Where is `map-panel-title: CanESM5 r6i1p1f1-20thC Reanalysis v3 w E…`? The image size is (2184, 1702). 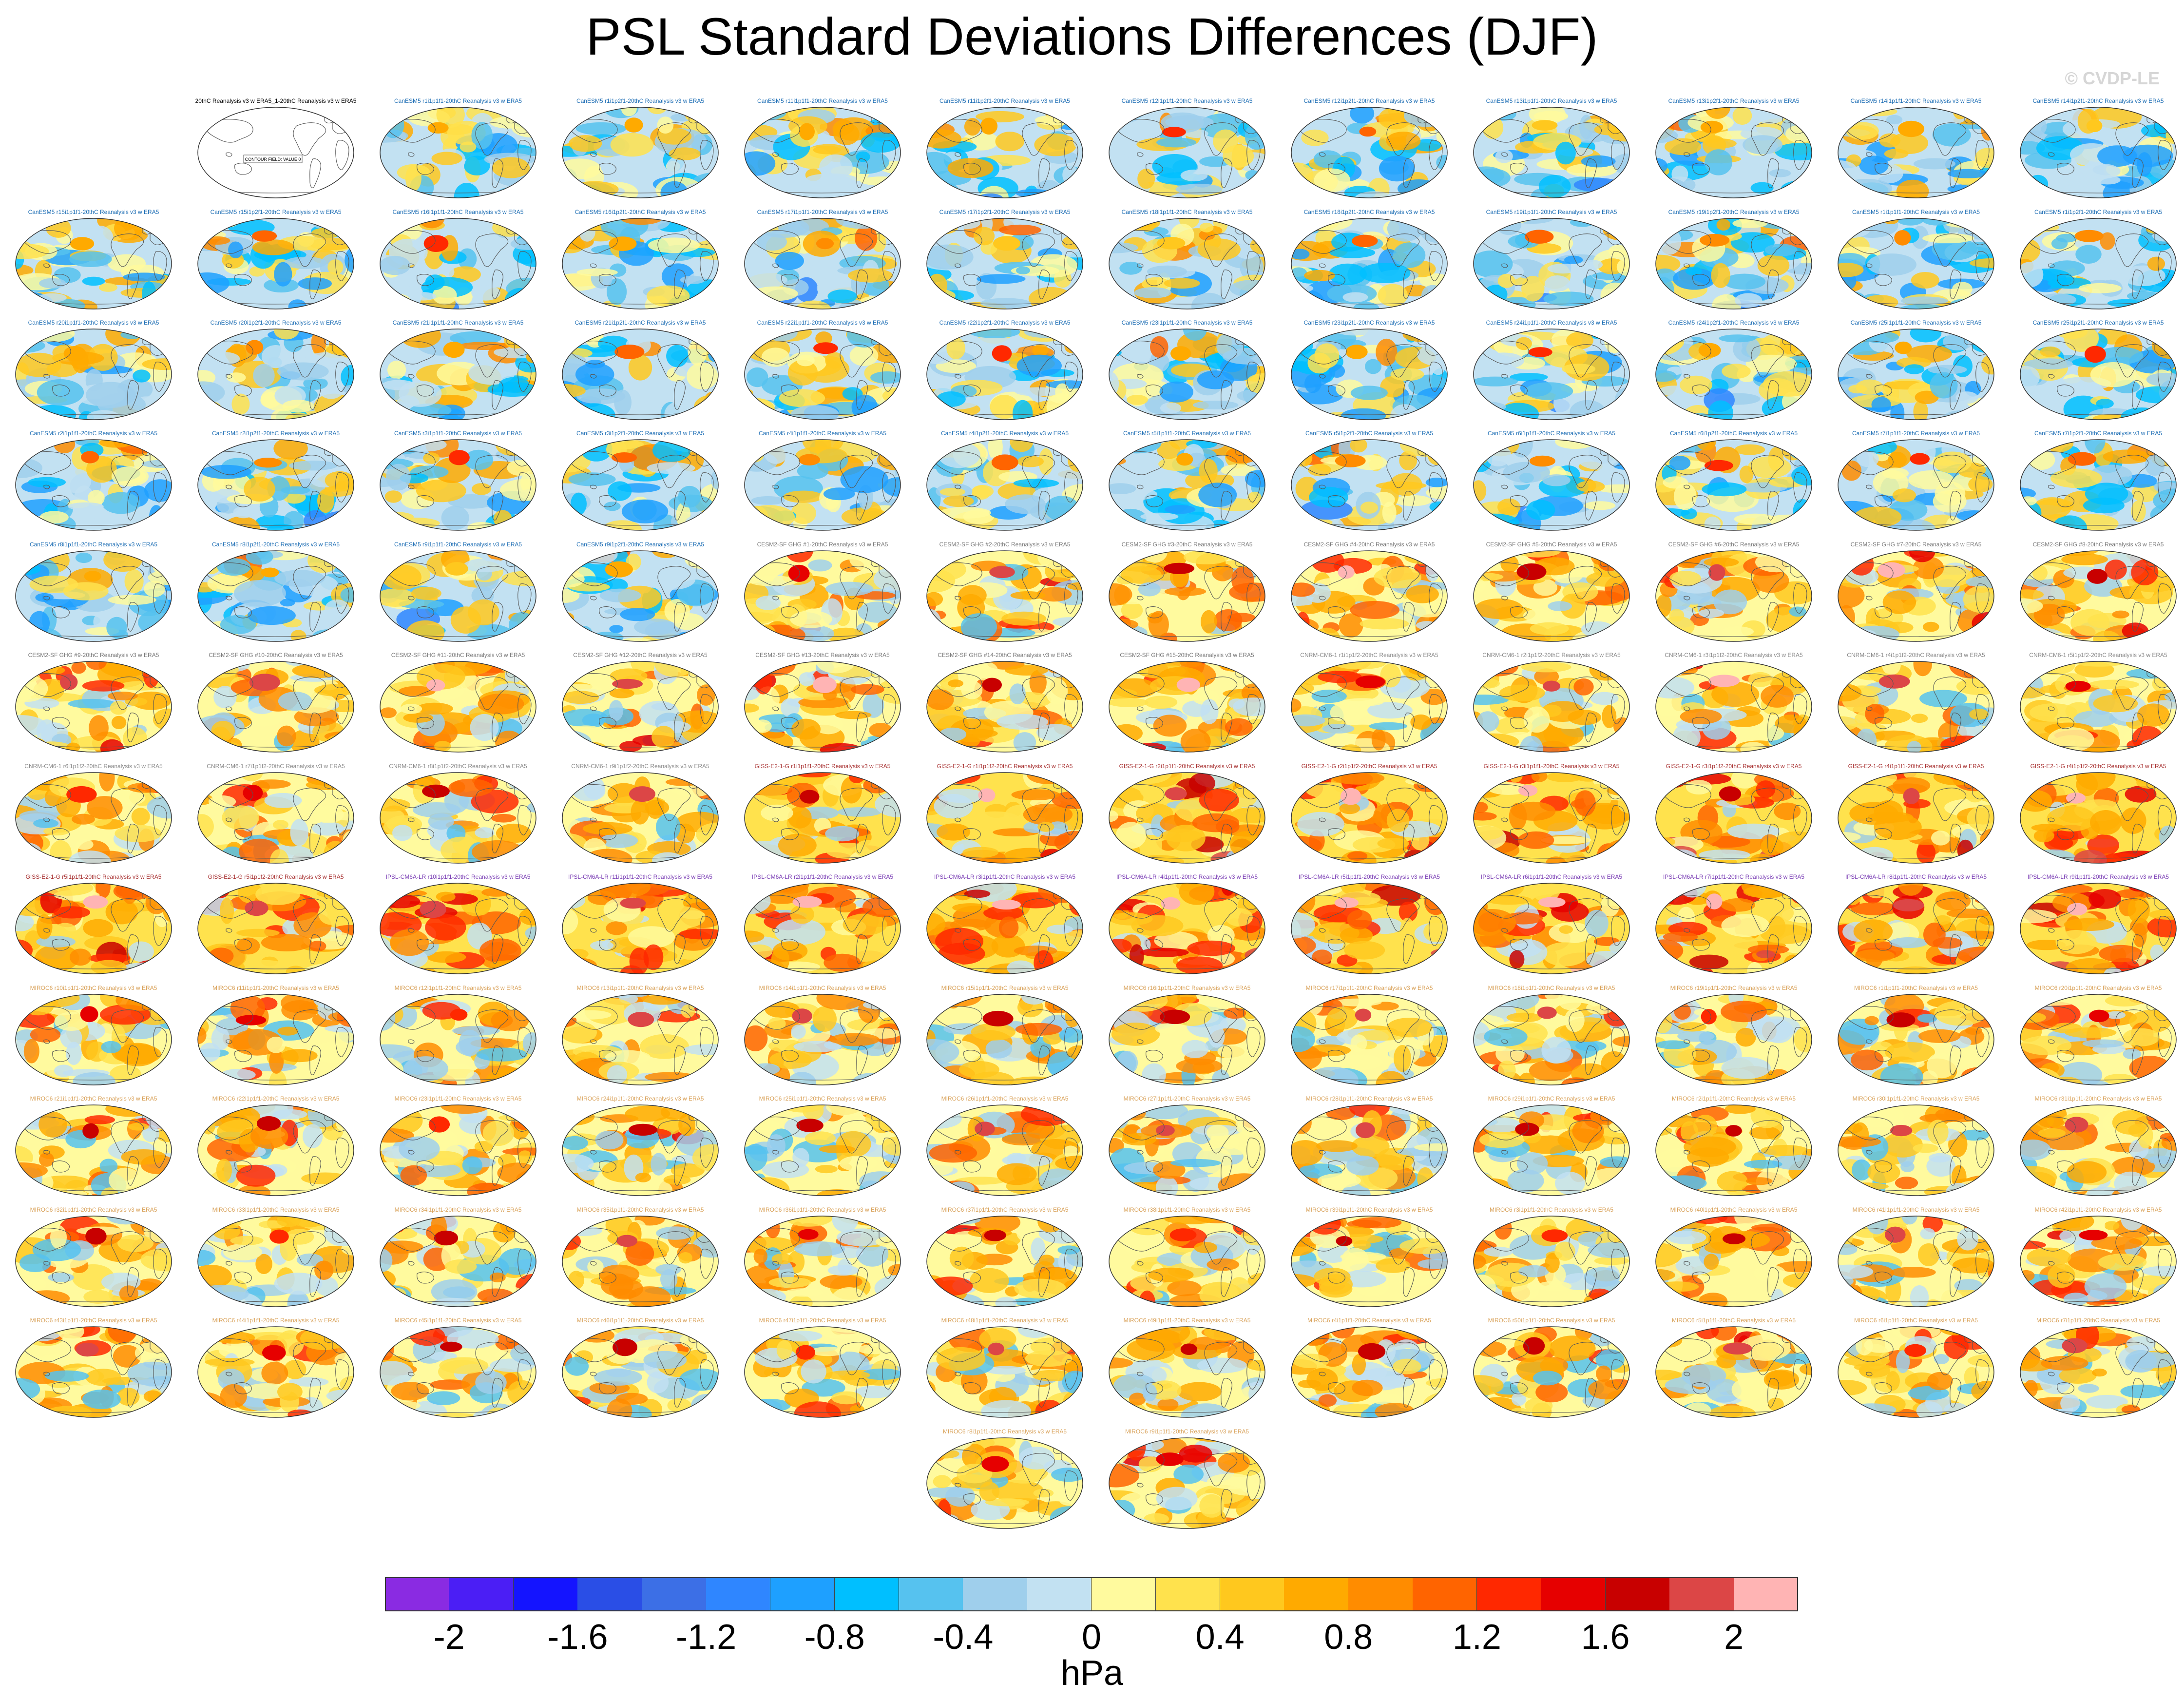 map-panel-title: CanESM5 r6i1p1f1-20thC Reanalysis v3 w E… is located at coordinates (1551, 433).